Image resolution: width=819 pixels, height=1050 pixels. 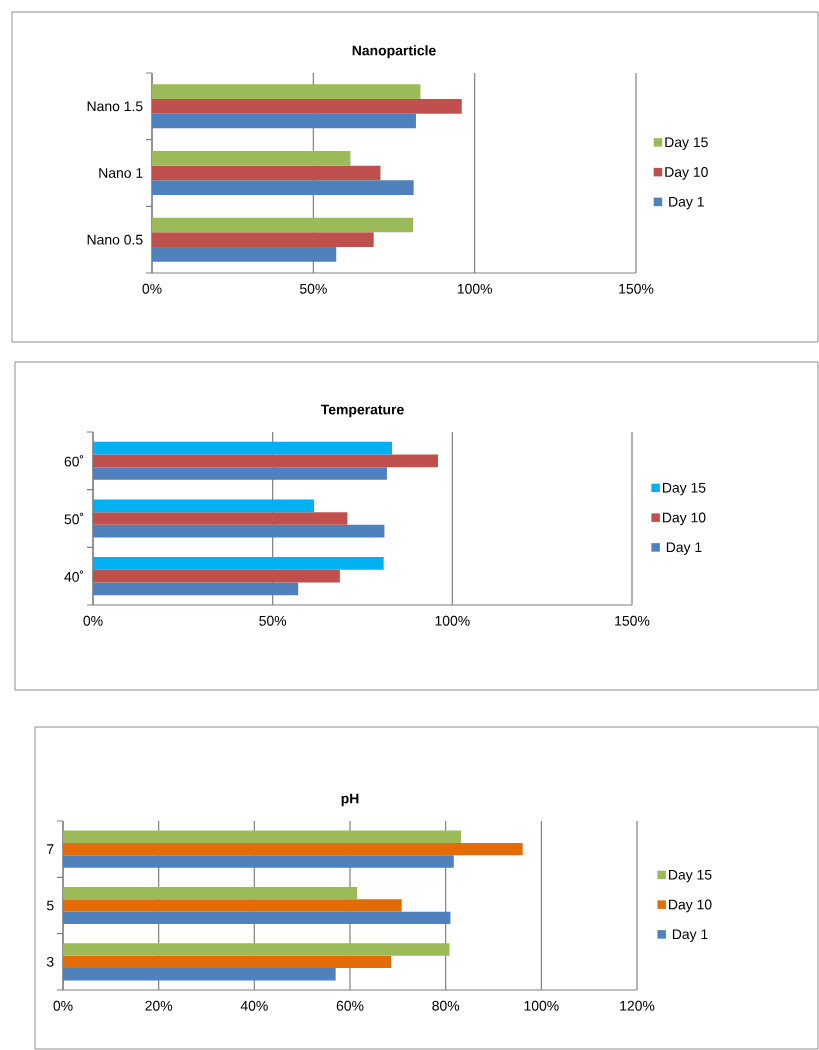 I want to click on chart-title: Nanoparticle, so click(x=394, y=52).